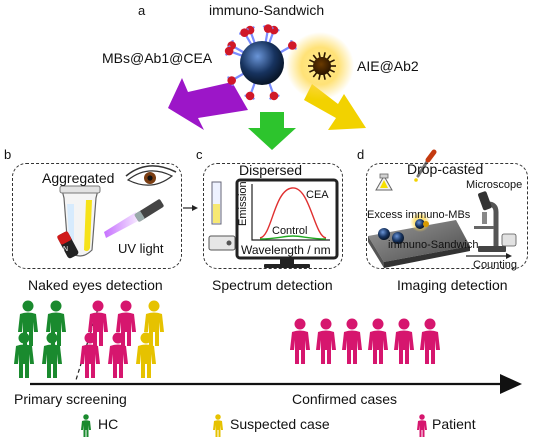 Image resolution: width=535 pixels, height=440 pixels. Describe the element at coordinates (157, 58) in the screenshot. I see `mbs-label: MBs@Ab1@CEA` at that location.